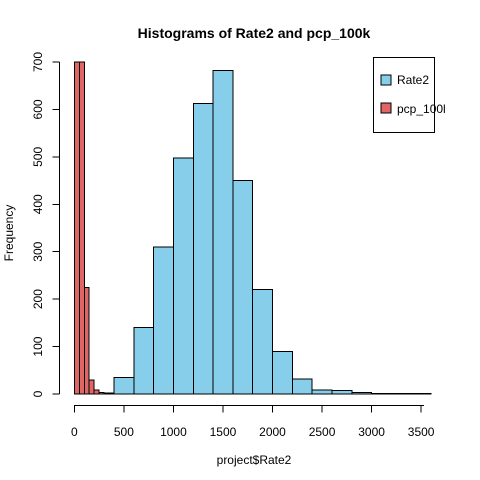  I want to click on legend-swatch-rate2, so click(386, 80).